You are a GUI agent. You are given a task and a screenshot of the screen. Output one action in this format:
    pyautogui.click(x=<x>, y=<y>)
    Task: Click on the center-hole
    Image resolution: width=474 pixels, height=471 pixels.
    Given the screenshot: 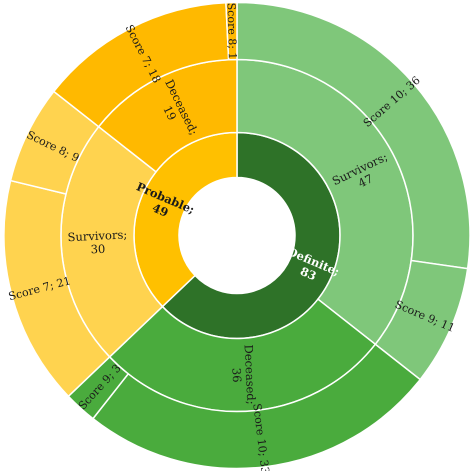 What is the action you would take?
    pyautogui.click(x=237, y=235)
    